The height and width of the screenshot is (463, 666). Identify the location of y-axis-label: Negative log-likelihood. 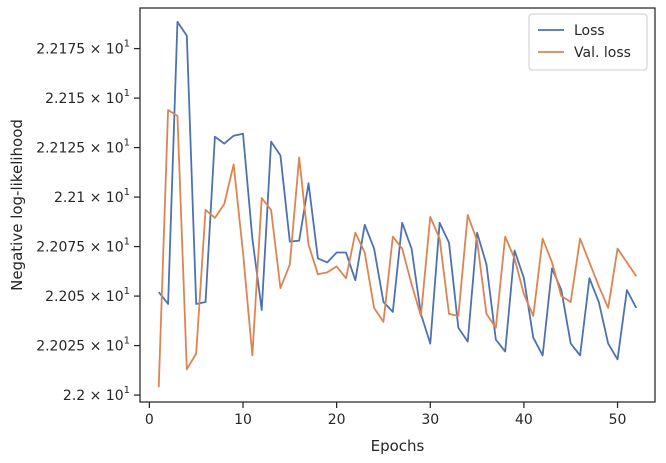
(17, 205).